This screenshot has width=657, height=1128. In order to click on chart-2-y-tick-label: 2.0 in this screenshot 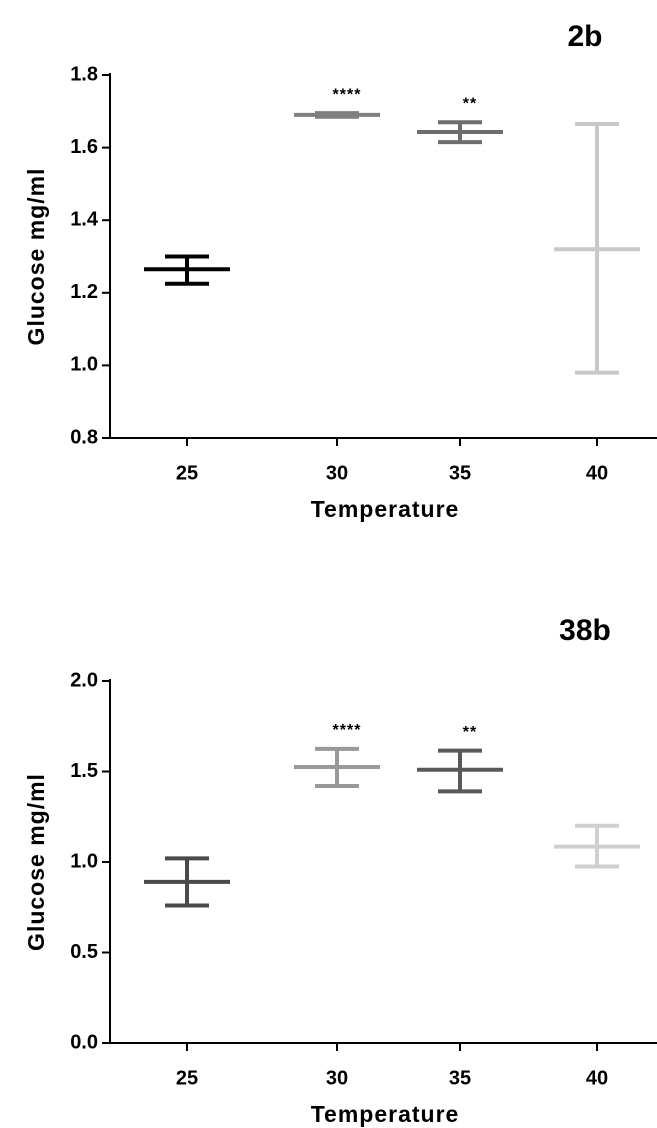, I will do `click(84, 680)`.